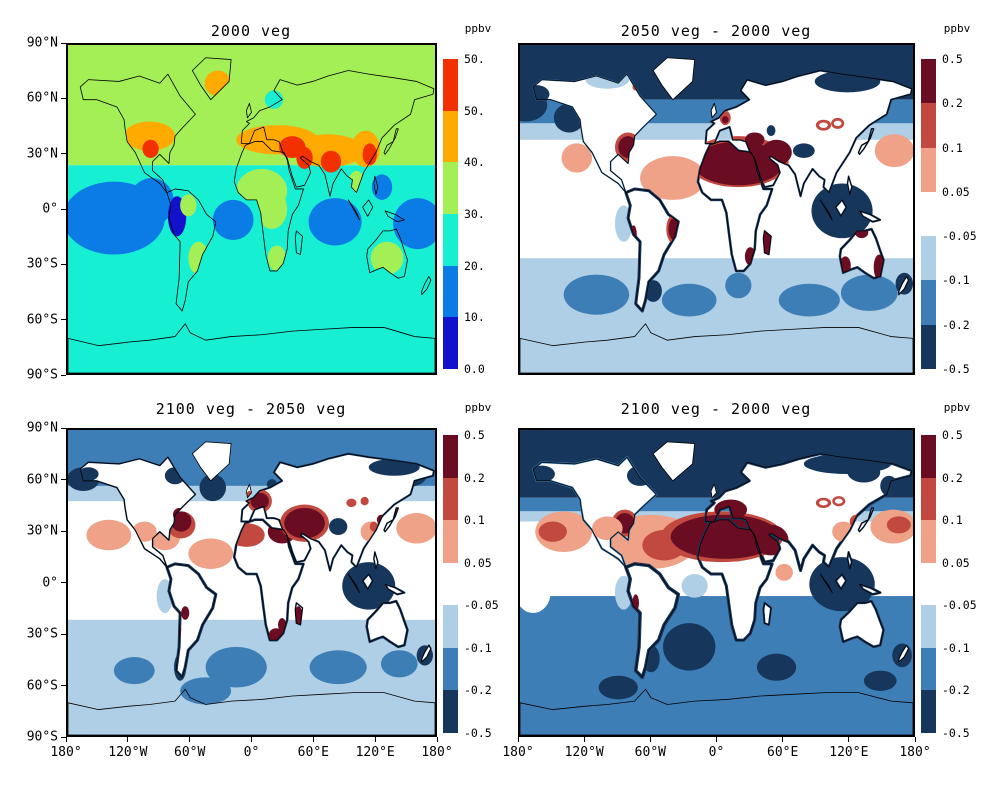 This screenshot has width=1000, height=800. What do you see at coordinates (42, 264) in the screenshot?
I see `y-axis-label: 30°S` at bounding box center [42, 264].